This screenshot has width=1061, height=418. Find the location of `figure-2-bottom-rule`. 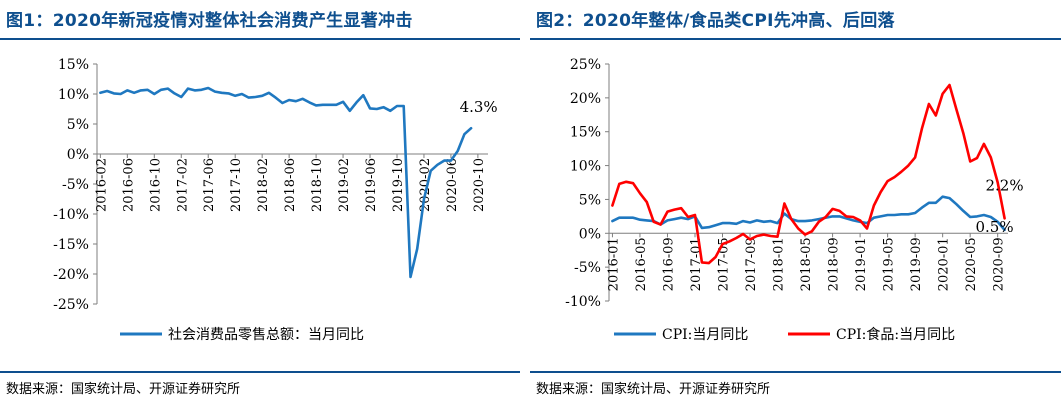

figure-2-bottom-rule is located at coordinates (795, 372).